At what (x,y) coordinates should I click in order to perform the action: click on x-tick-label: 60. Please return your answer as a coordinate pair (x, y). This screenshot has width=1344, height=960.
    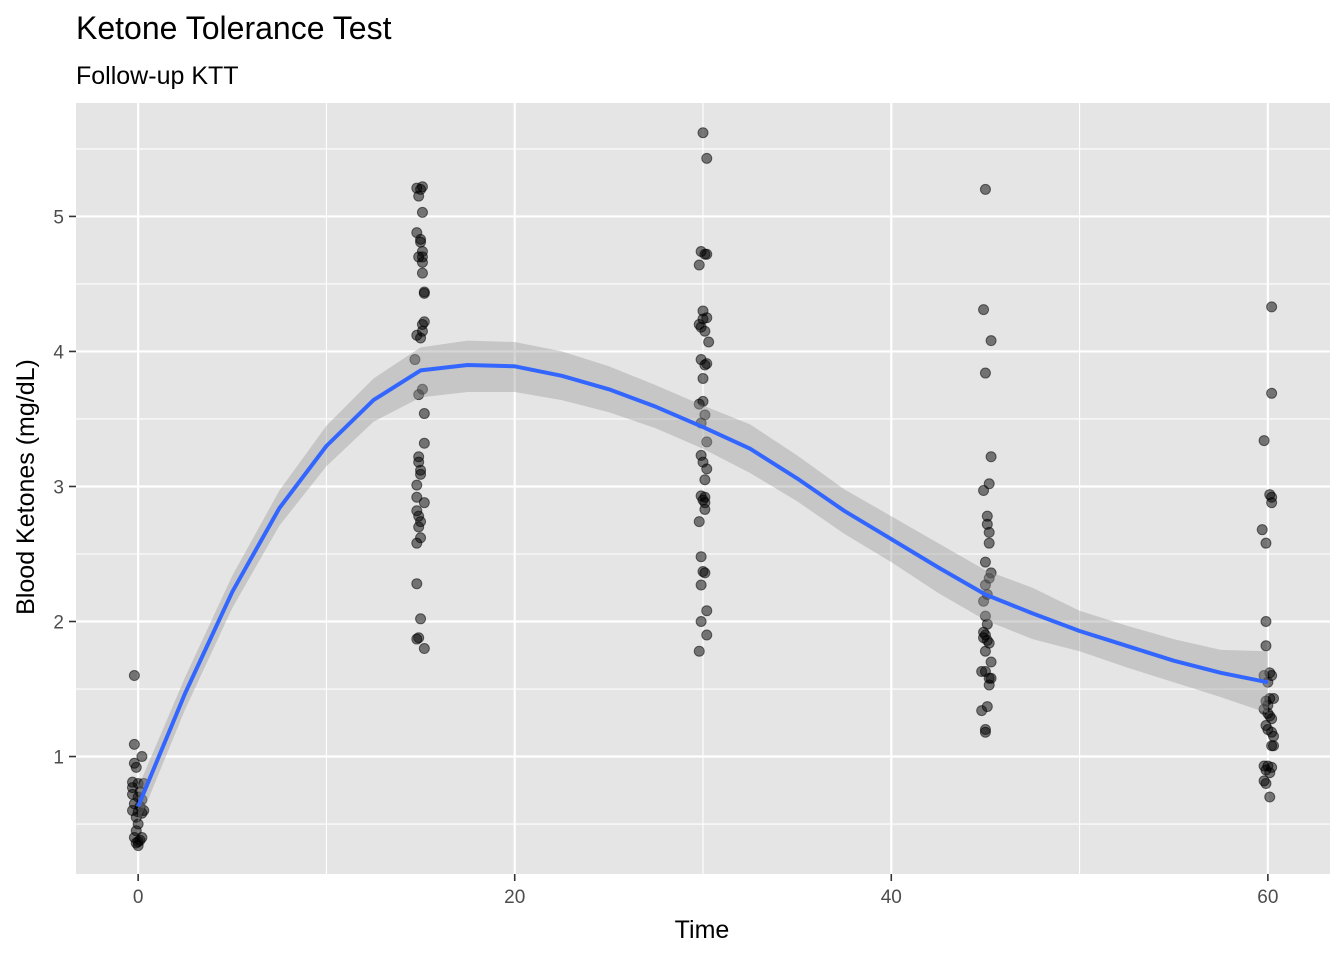
    Looking at the image, I should click on (1267, 897).